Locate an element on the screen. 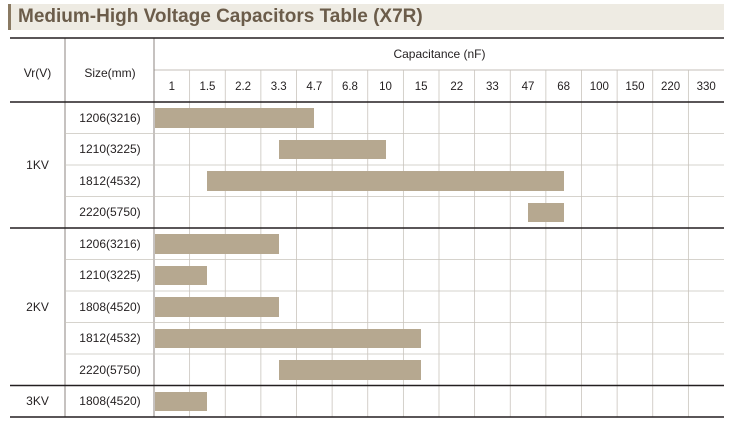 Image resolution: width=730 pixels, height=430 pixels. tick-label: 2.2 is located at coordinates (243, 87).